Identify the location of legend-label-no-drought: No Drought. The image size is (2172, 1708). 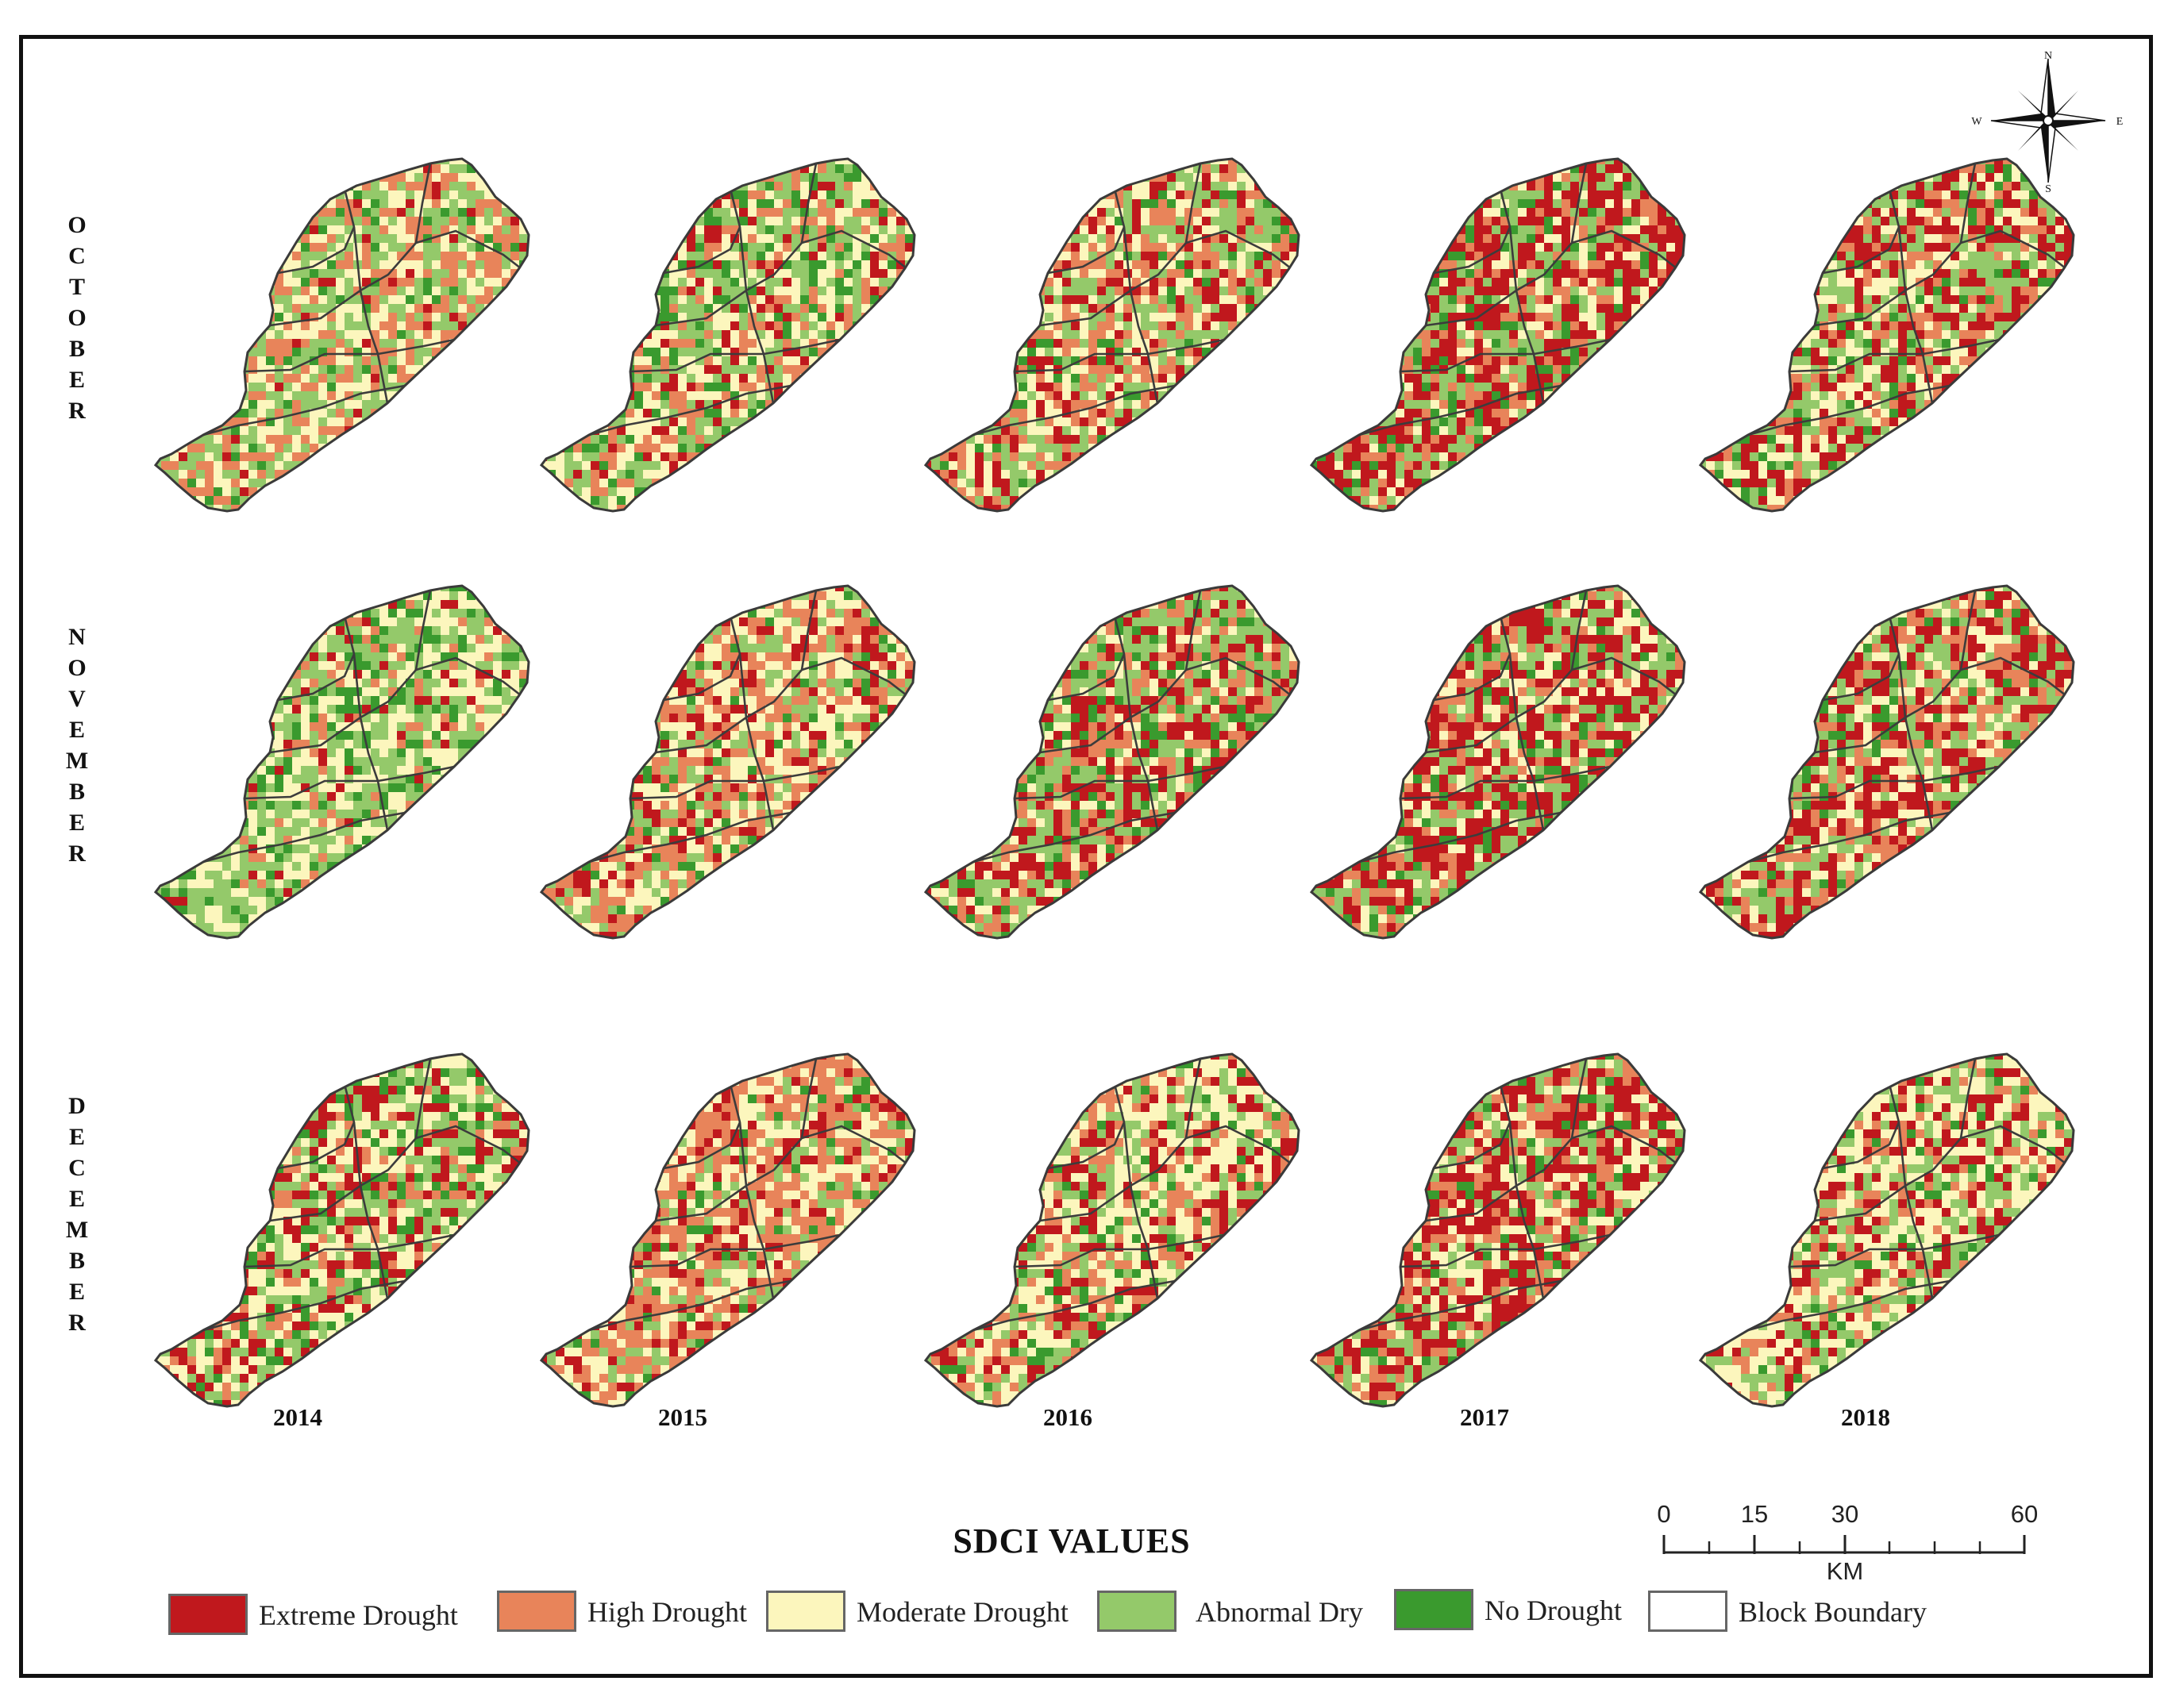
(1553, 1610).